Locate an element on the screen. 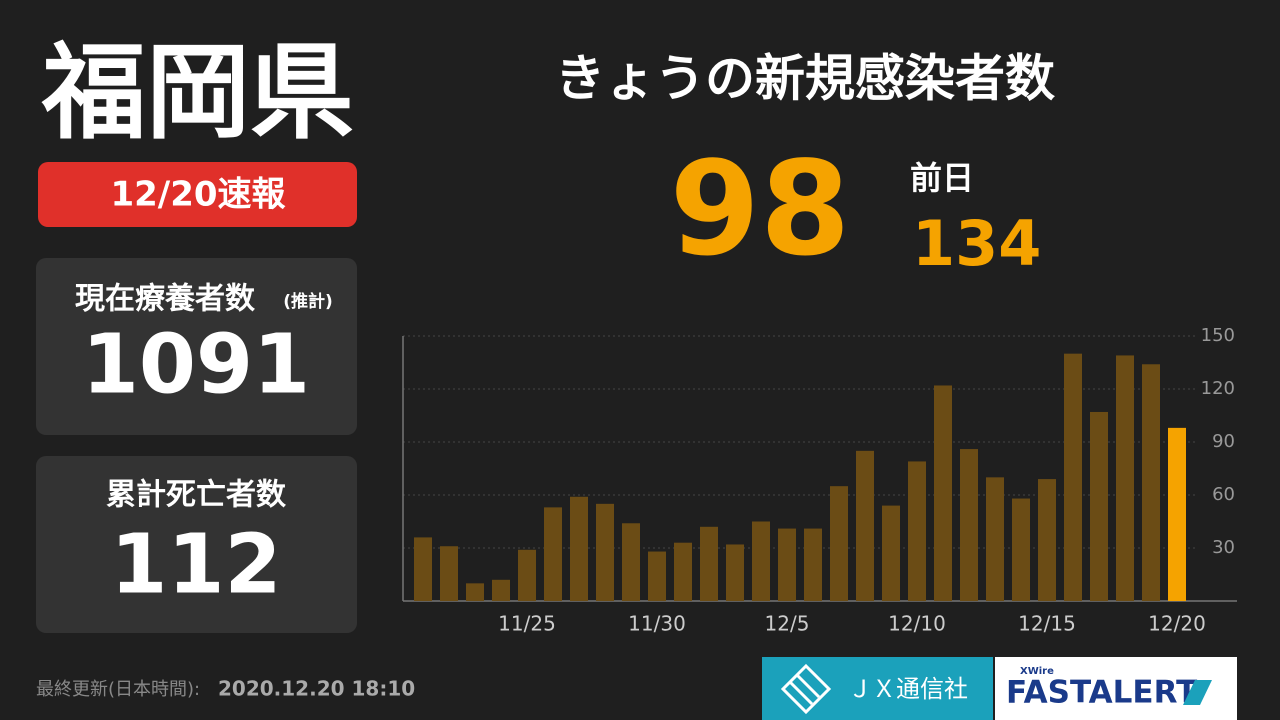  date-badge-bg is located at coordinates (197, 194).